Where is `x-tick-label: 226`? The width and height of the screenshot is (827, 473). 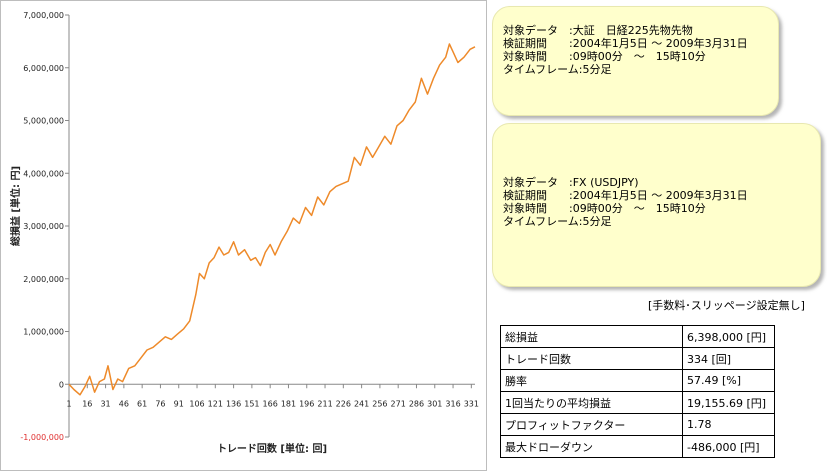 x-tick-label: 226 is located at coordinates (343, 403).